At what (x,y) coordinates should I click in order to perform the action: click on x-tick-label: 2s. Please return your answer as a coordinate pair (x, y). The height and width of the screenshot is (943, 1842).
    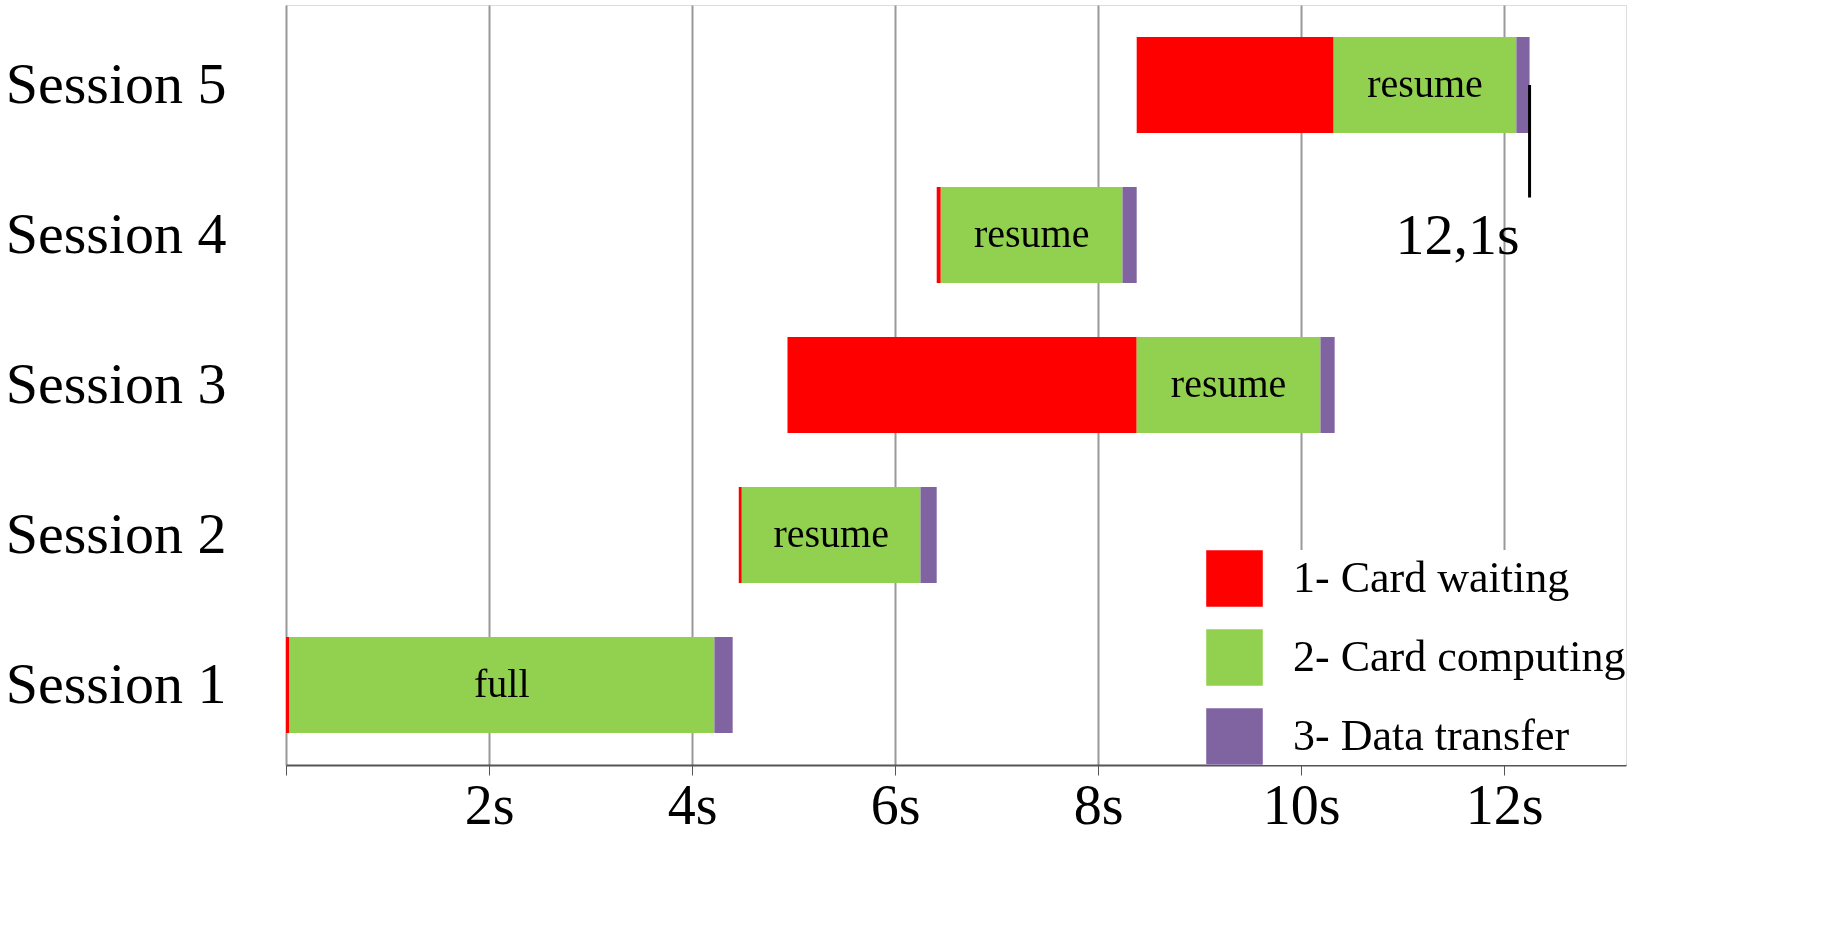
    Looking at the image, I should click on (489, 804).